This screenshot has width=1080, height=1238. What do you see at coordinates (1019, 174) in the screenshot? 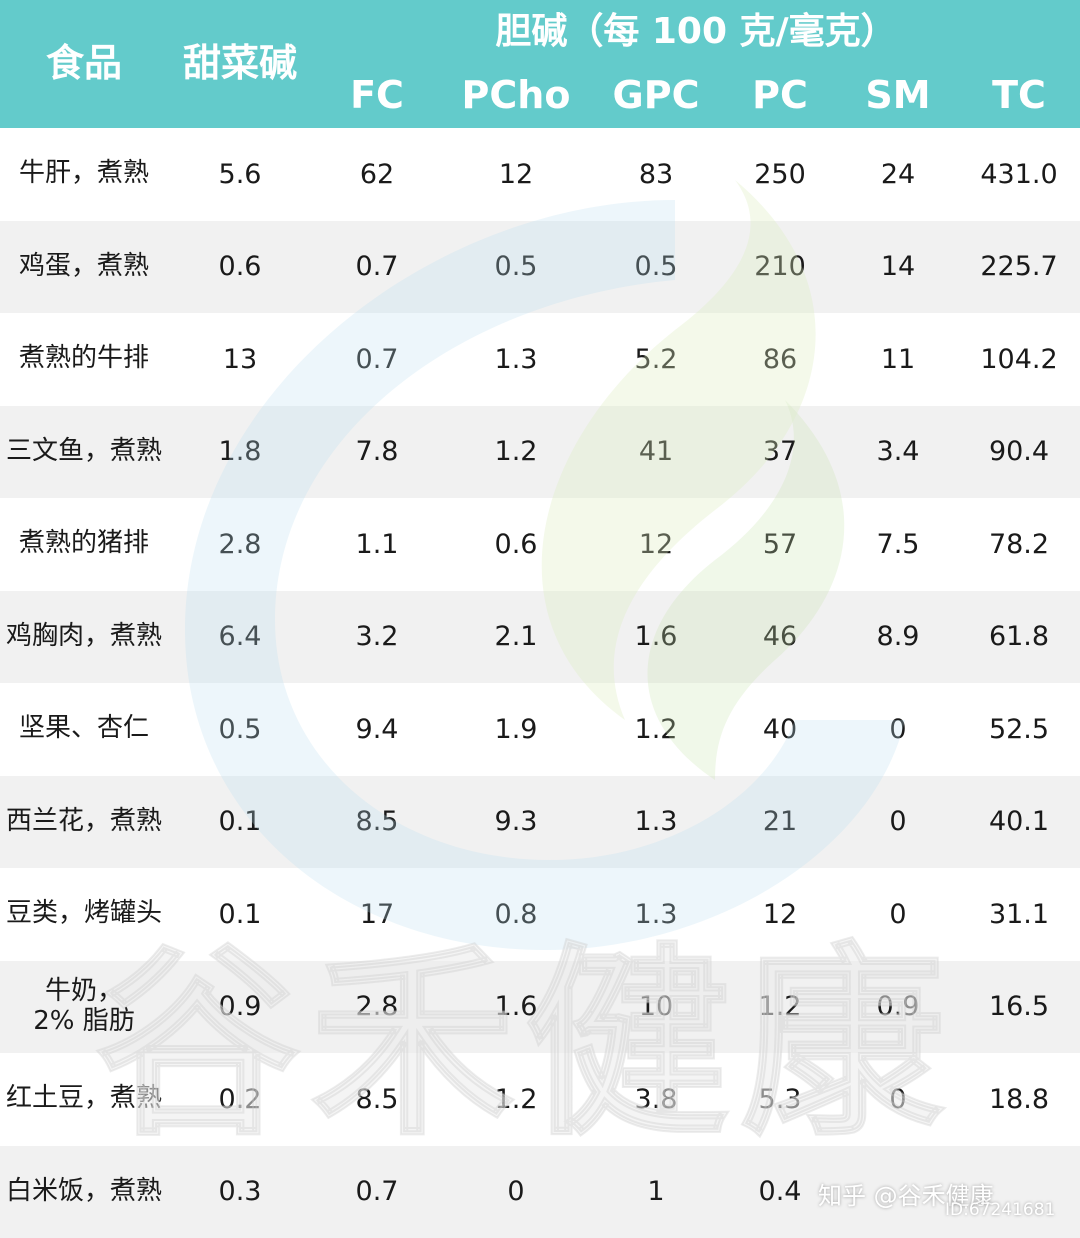
I see `cell-tc: 431.0` at bounding box center [1019, 174].